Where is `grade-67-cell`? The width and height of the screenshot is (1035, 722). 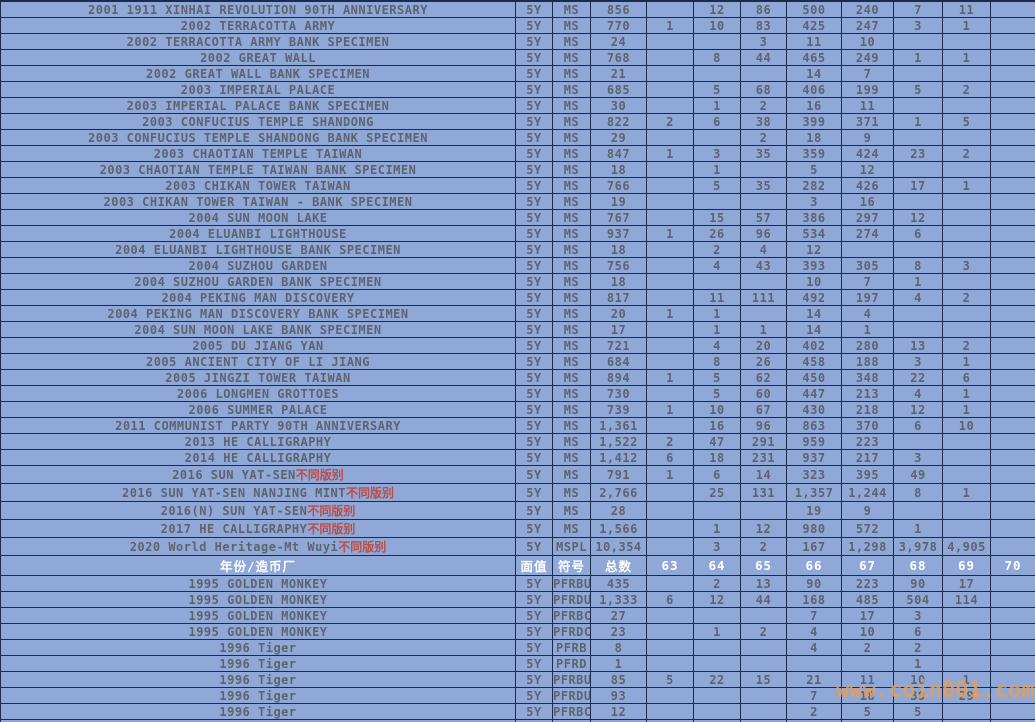
grade-67-cell is located at coordinates (867, 663).